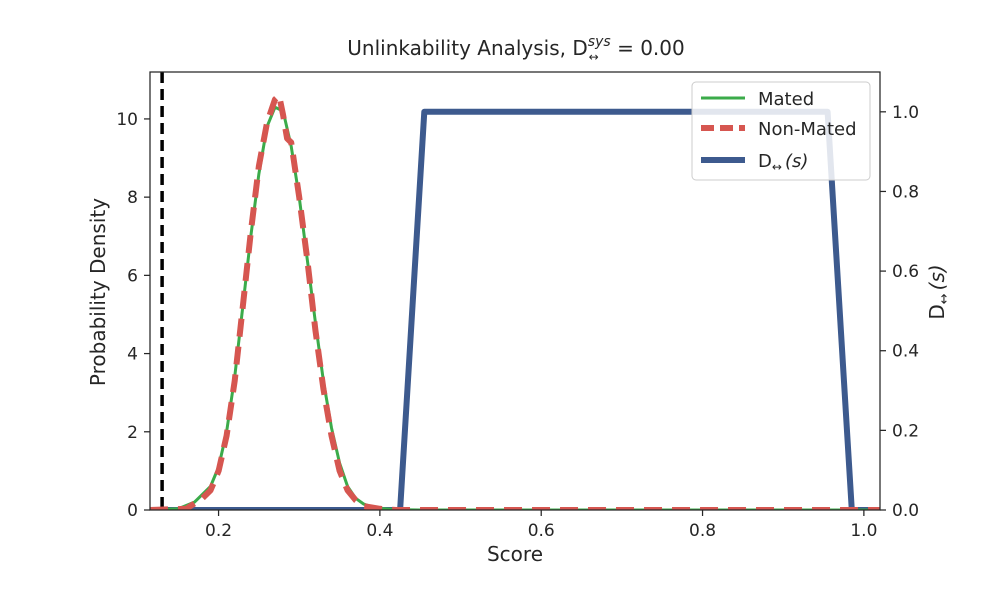 The image size is (1000, 600). Describe the element at coordinates (599, 42) in the screenshot. I see `chart-title-super: sys` at that location.